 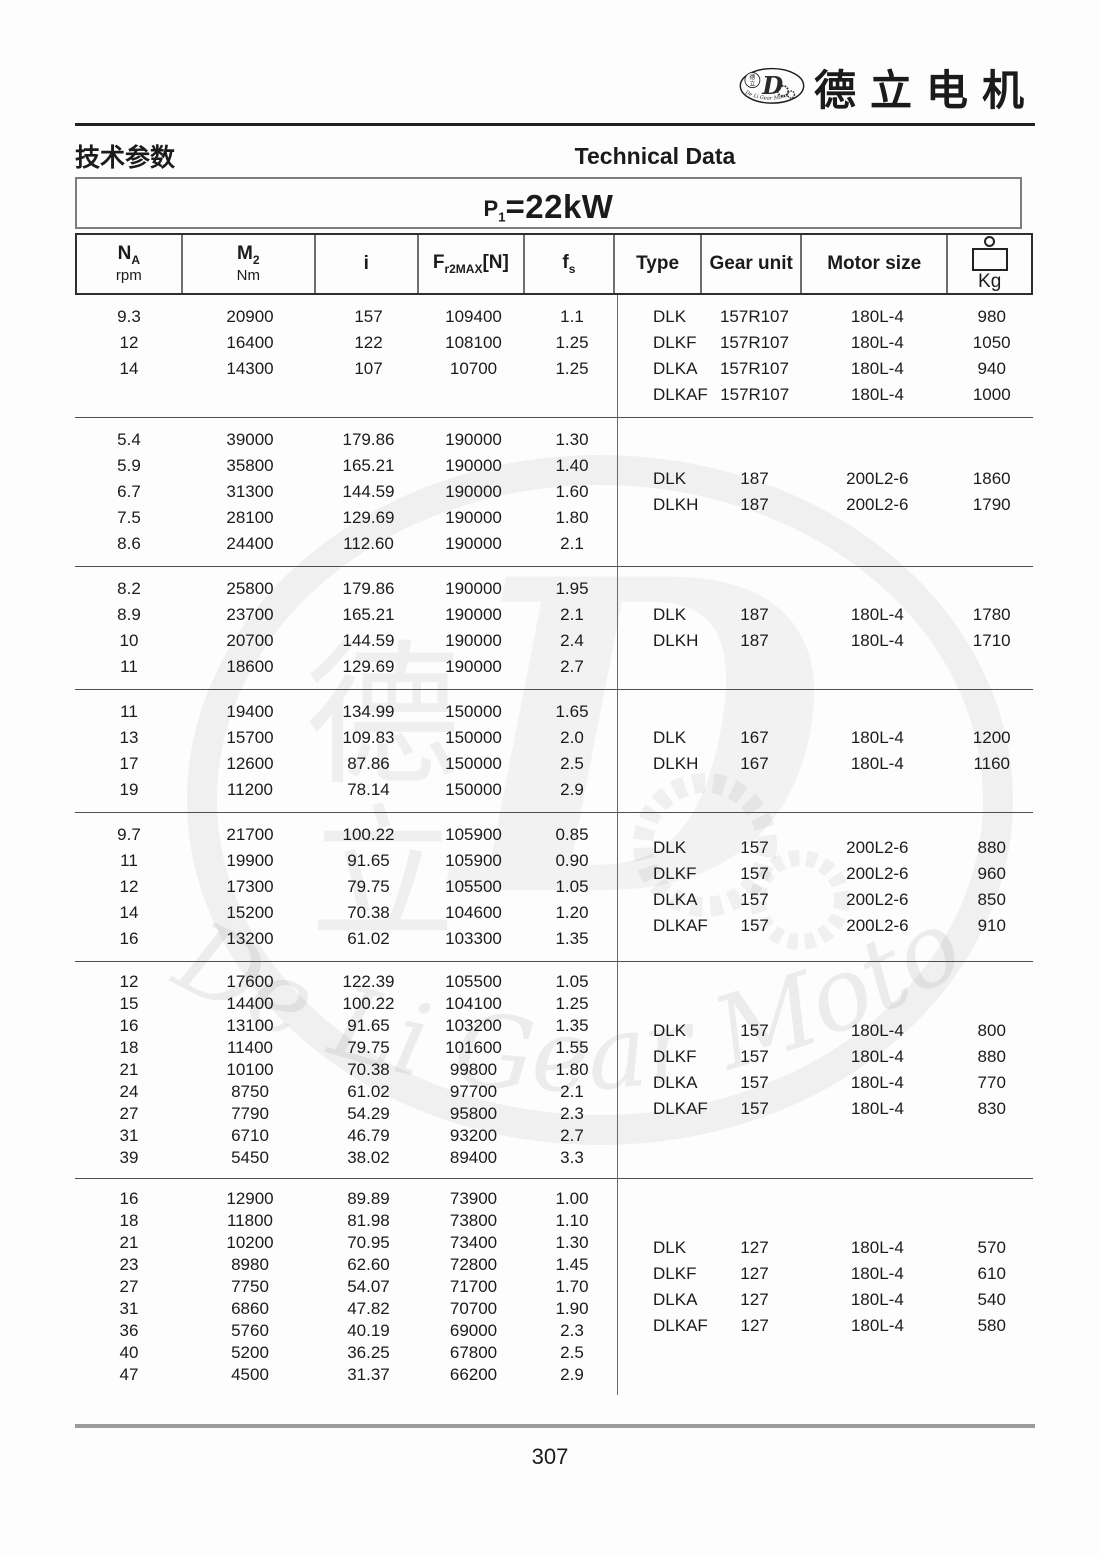 What do you see at coordinates (473, 834) in the screenshot?
I see `fr2max-value: 105900` at bounding box center [473, 834].